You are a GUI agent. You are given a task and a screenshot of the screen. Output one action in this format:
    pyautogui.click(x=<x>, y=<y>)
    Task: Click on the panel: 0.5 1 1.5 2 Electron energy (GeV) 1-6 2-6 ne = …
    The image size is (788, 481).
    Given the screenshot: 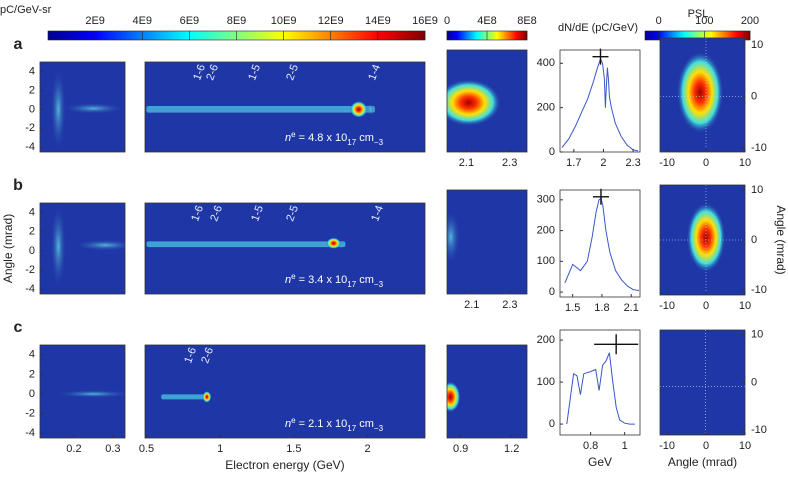 What is the action you would take?
    pyautogui.click(x=282, y=408)
    